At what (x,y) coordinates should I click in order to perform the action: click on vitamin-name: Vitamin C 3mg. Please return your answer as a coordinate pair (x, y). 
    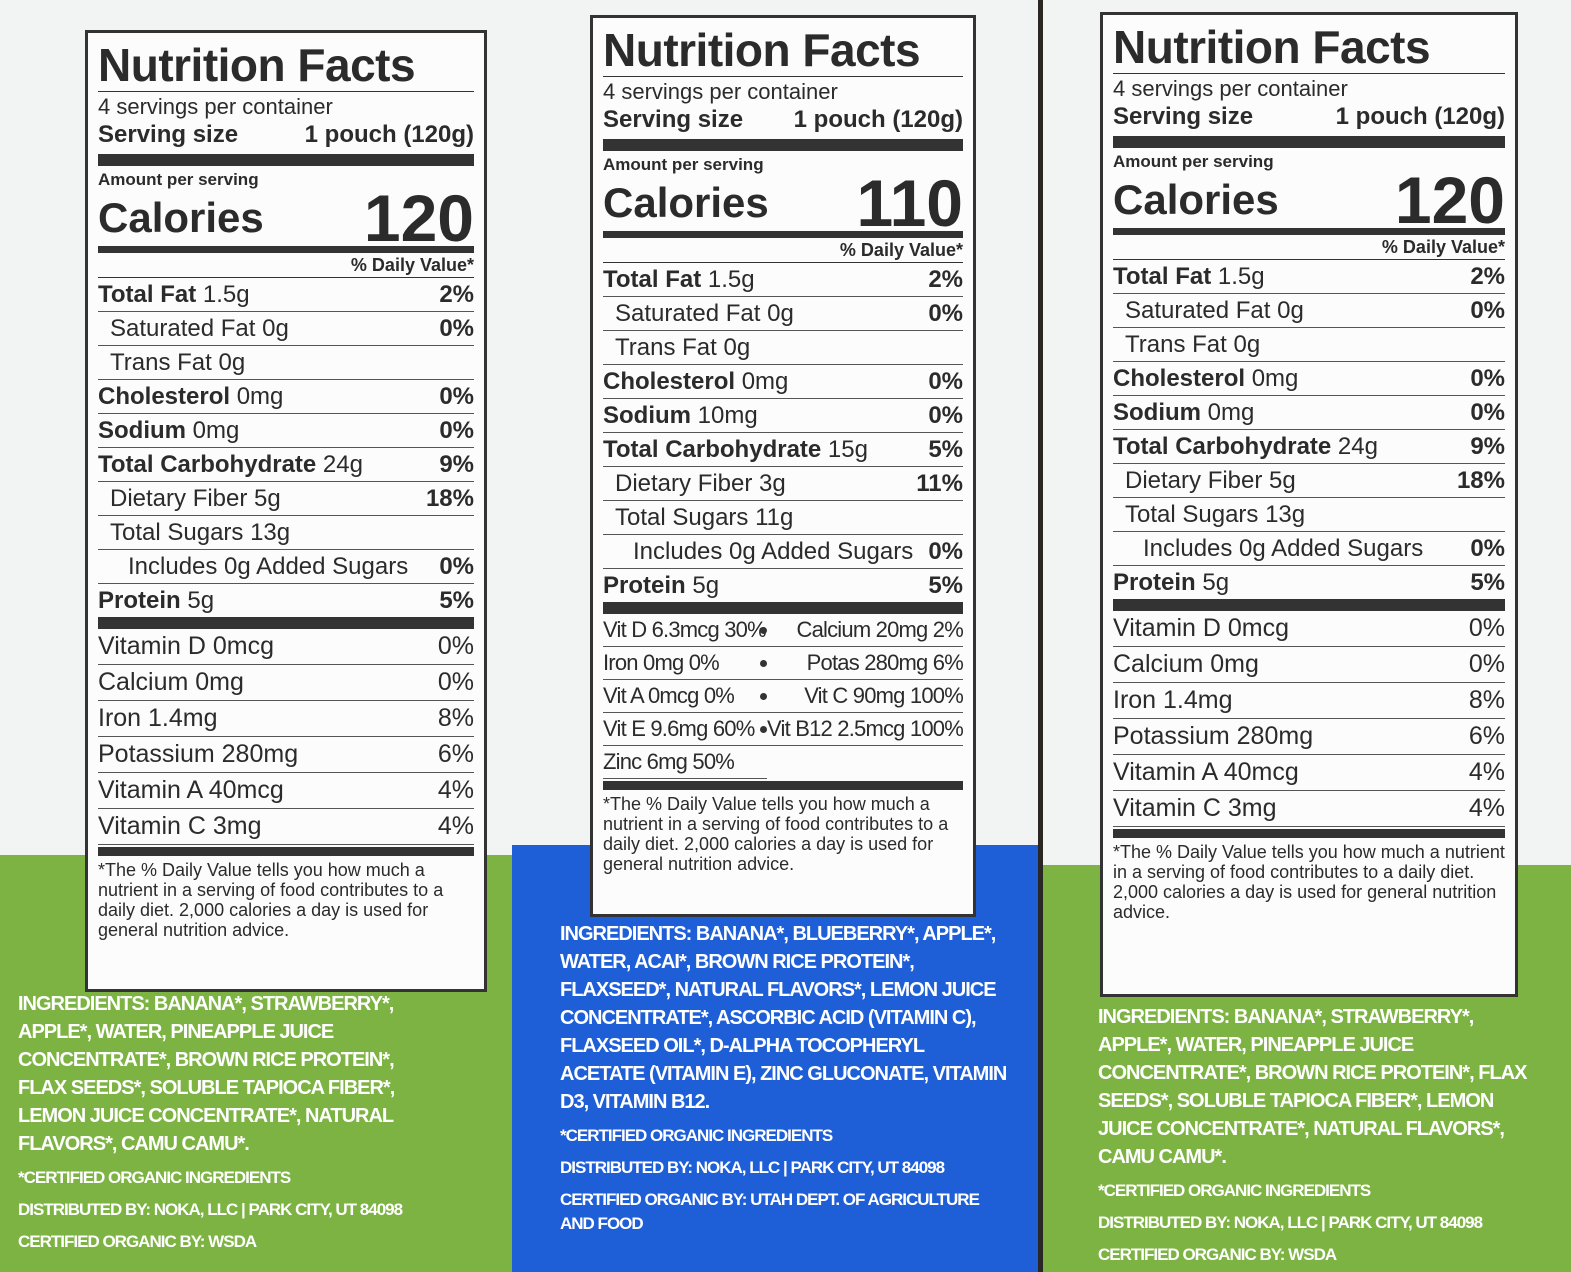
    Looking at the image, I should click on (1195, 808).